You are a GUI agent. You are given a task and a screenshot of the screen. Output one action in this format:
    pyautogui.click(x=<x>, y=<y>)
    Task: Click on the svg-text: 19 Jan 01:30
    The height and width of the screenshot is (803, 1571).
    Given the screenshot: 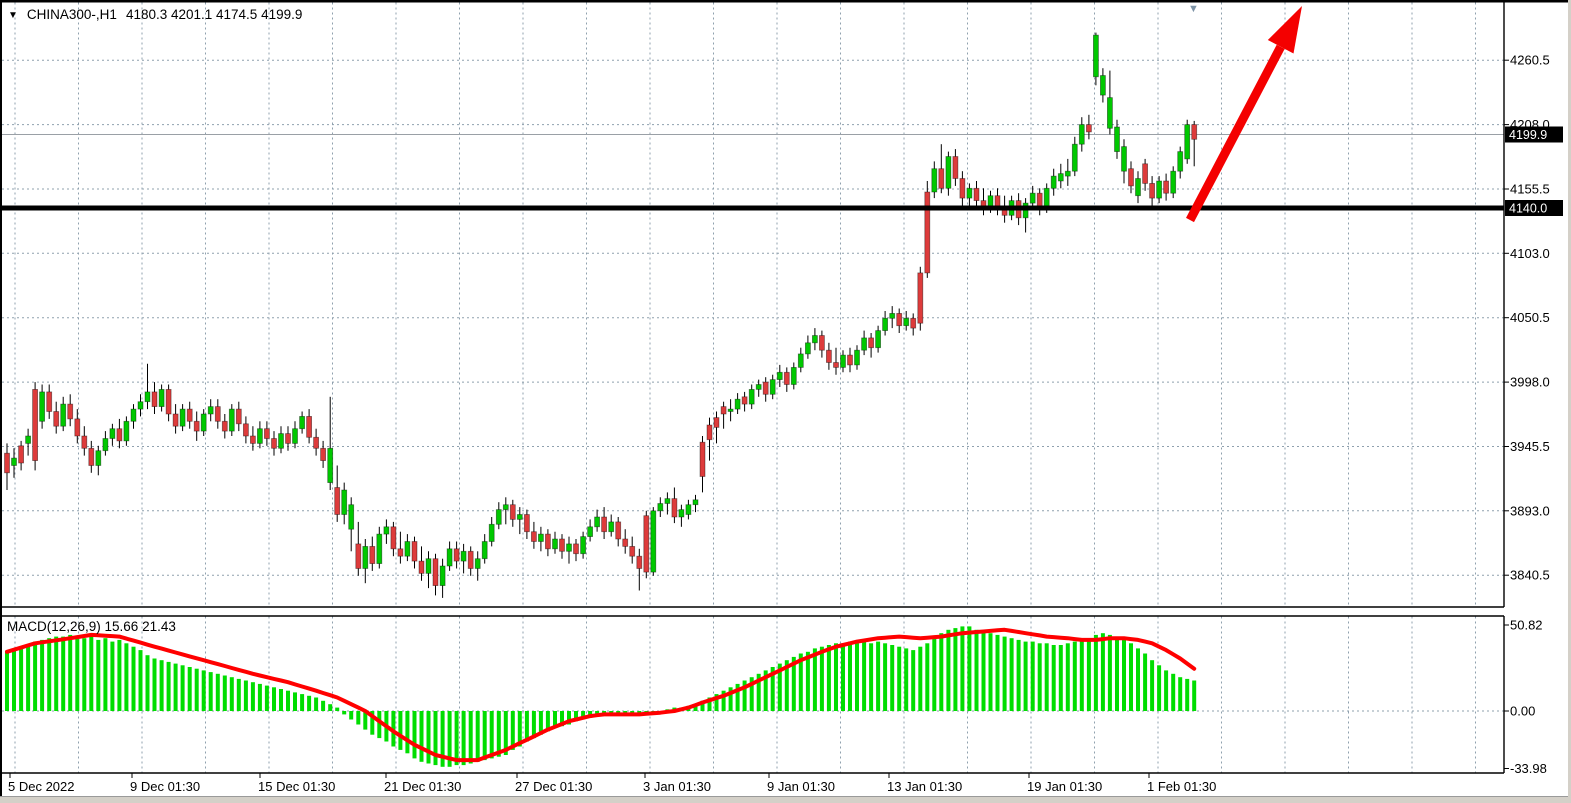 What is the action you would take?
    pyautogui.click(x=1064, y=786)
    